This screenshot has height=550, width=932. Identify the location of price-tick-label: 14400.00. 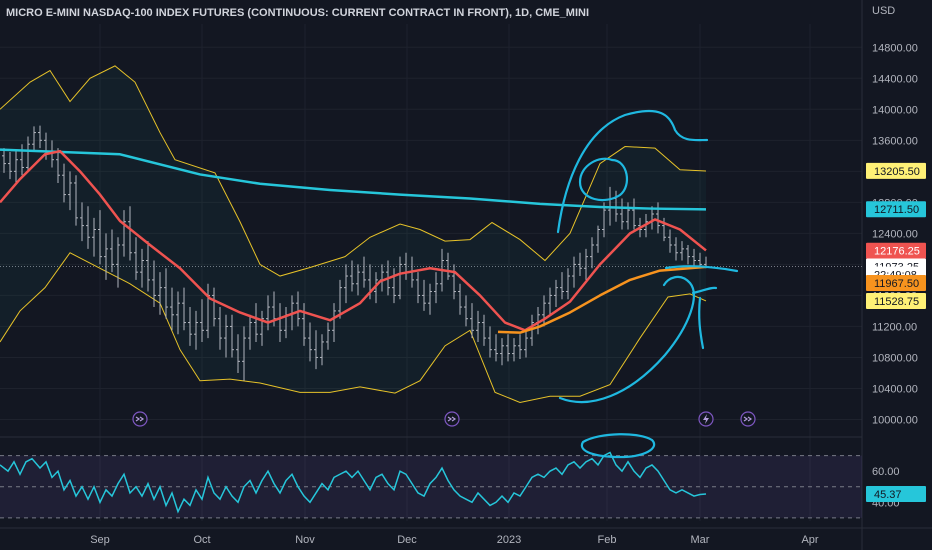
(895, 79).